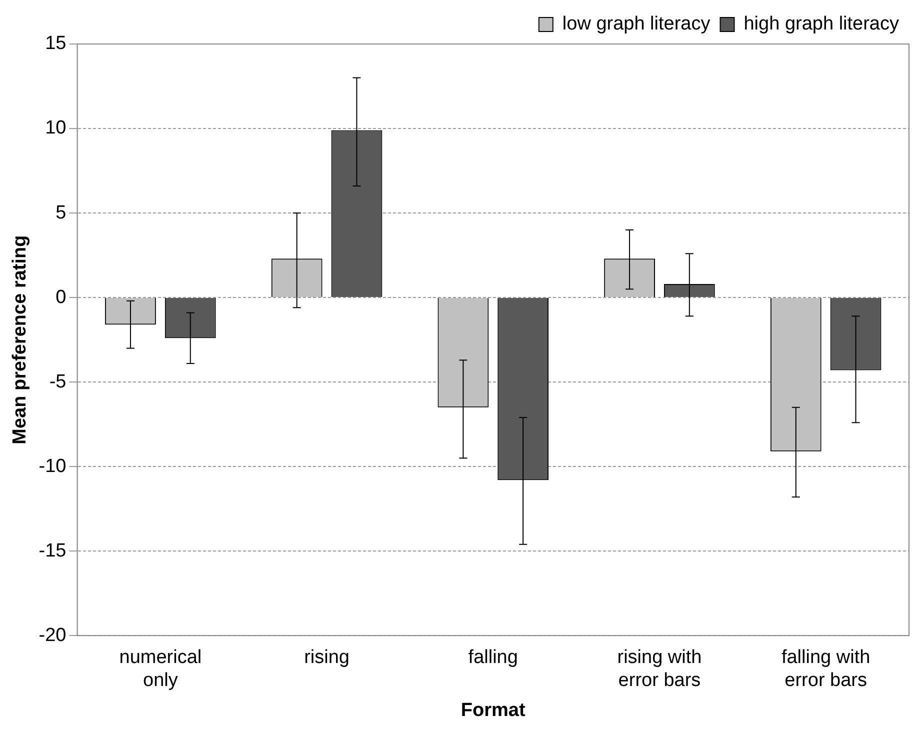 The height and width of the screenshot is (731, 923). Describe the element at coordinates (52, 551) in the screenshot. I see `y-tick-label: -15` at that location.